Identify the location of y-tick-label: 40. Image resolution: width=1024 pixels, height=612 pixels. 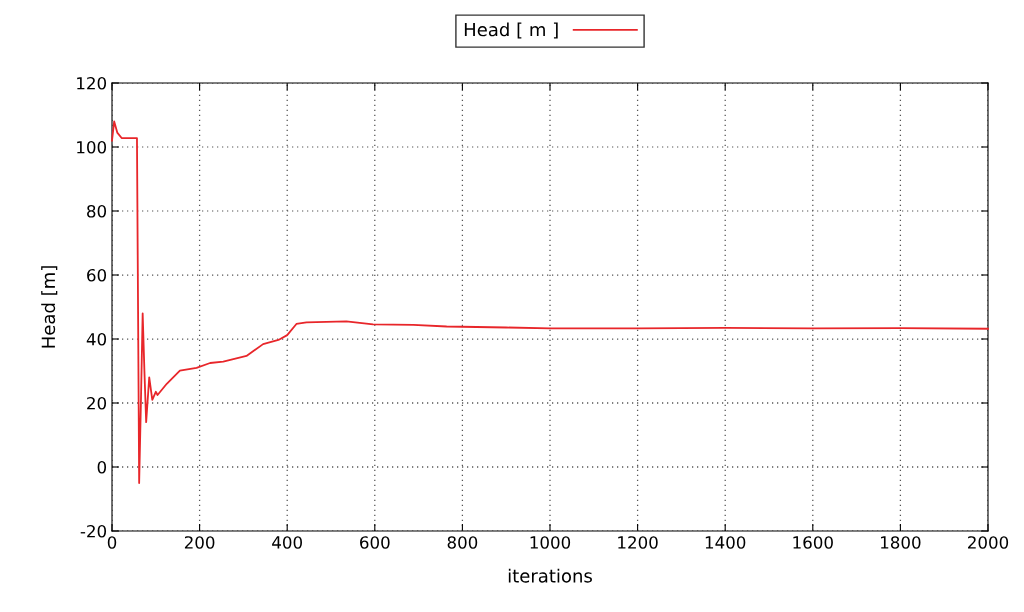
(96, 339).